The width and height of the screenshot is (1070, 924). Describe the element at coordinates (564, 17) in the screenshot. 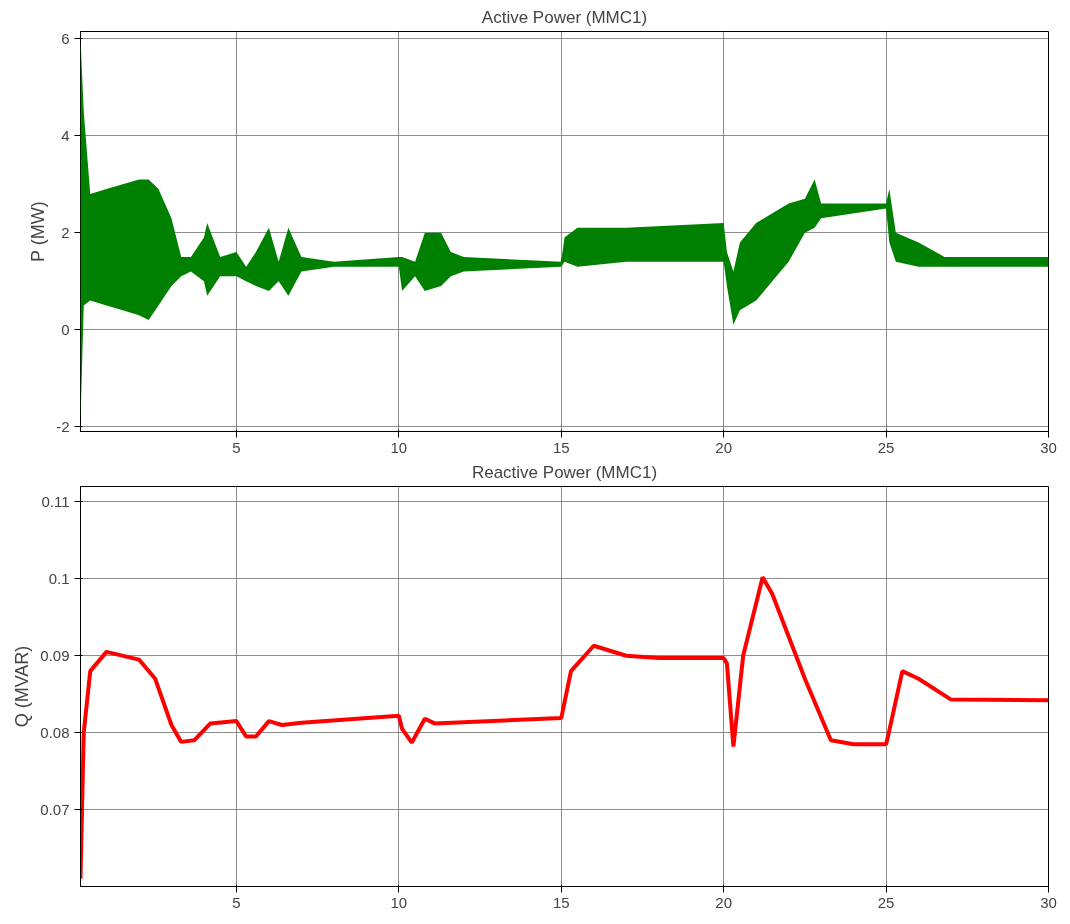

I see `chart-title: Active Power (MMC1)` at that location.